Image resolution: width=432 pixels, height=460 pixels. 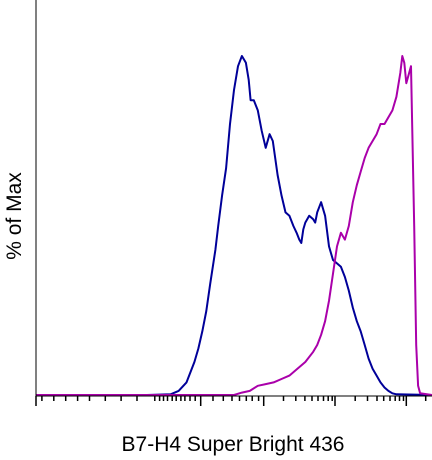 I want to click on x-axis-ticks, so click(x=231, y=401).